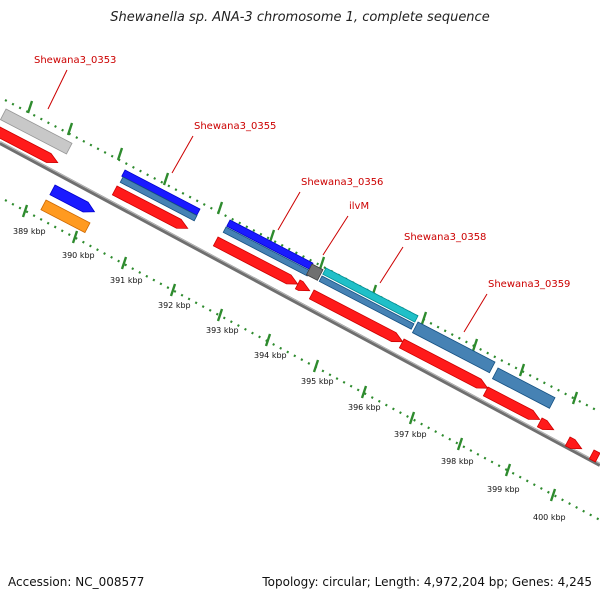 The height and width of the screenshot is (600, 600). Describe the element at coordinates (364, 407) in the screenshot. I see `tick-label: 396 kbp` at that location.